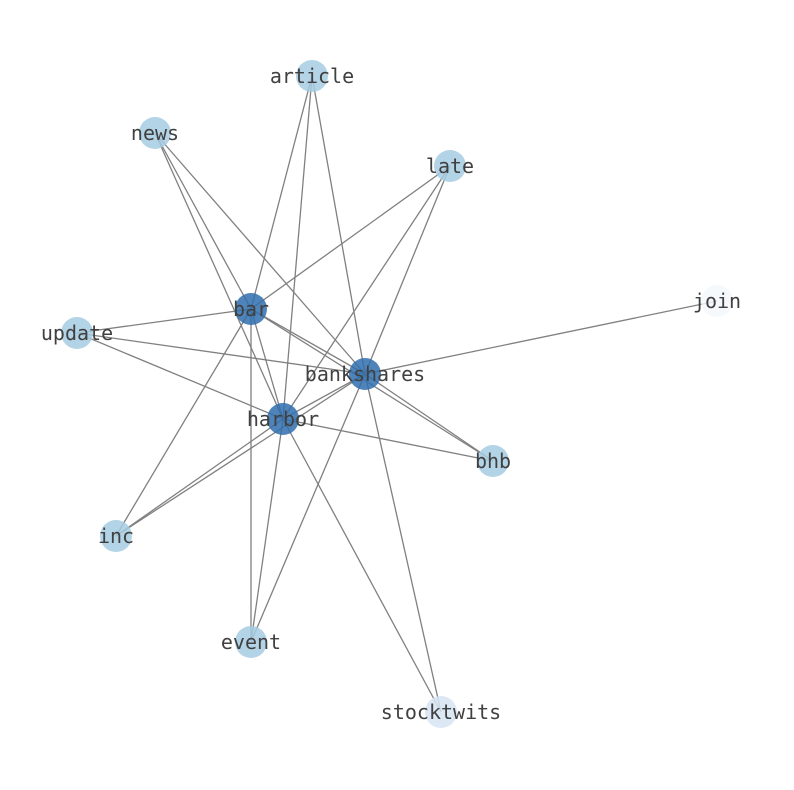 This screenshot has height=790, width=794. What do you see at coordinates (308, 508) in the screenshot?
I see `edge-bankshares-event` at bounding box center [308, 508].